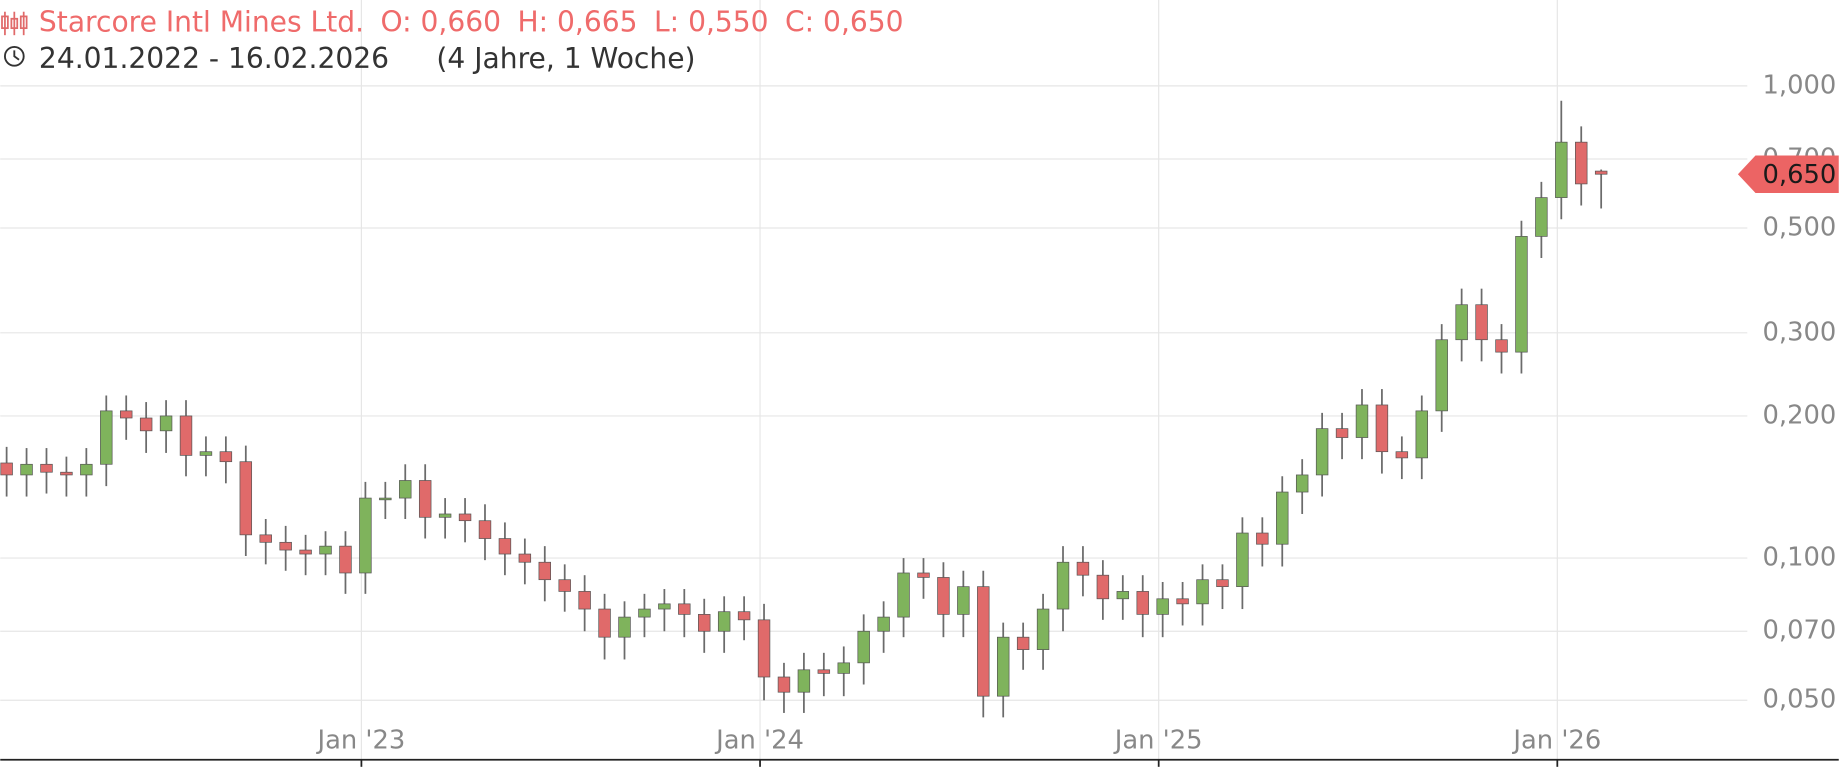 The height and width of the screenshot is (768, 1839). What do you see at coordinates (201, 21) in the screenshot?
I see `chart-title: Starcore Intl Mines Ltd.` at bounding box center [201, 21].